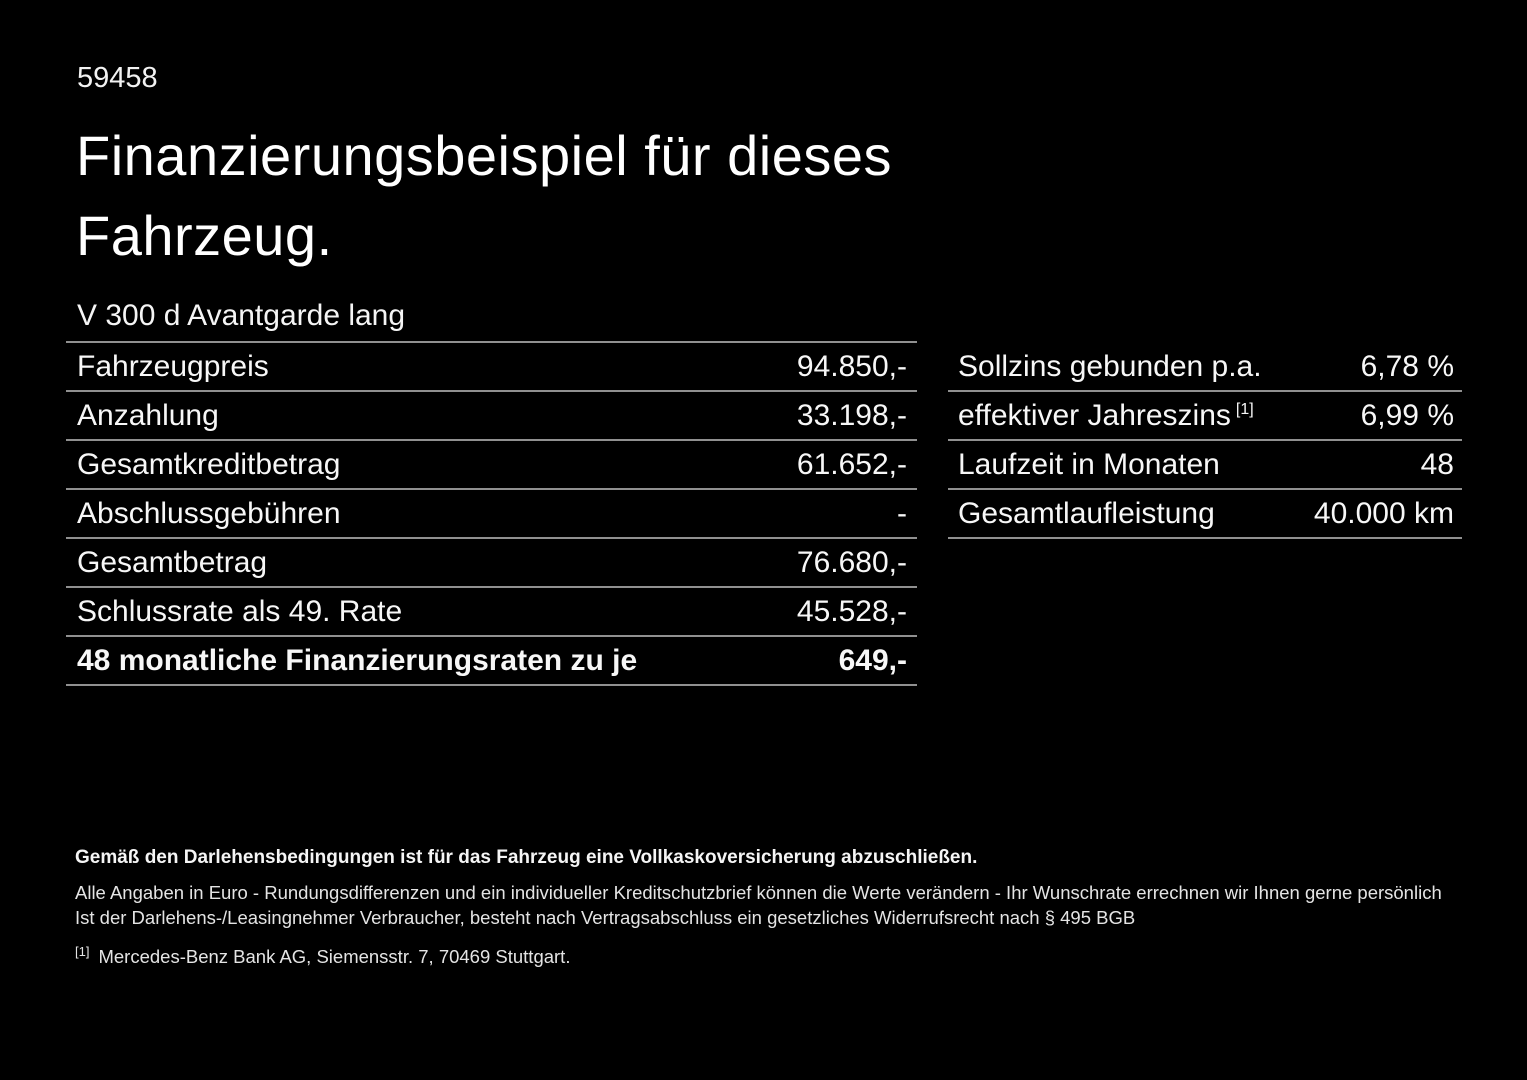  Describe the element at coordinates (357, 660) in the screenshot. I see `finance-row-label: 48 monatliche Finanzierungsraten zu je` at that location.